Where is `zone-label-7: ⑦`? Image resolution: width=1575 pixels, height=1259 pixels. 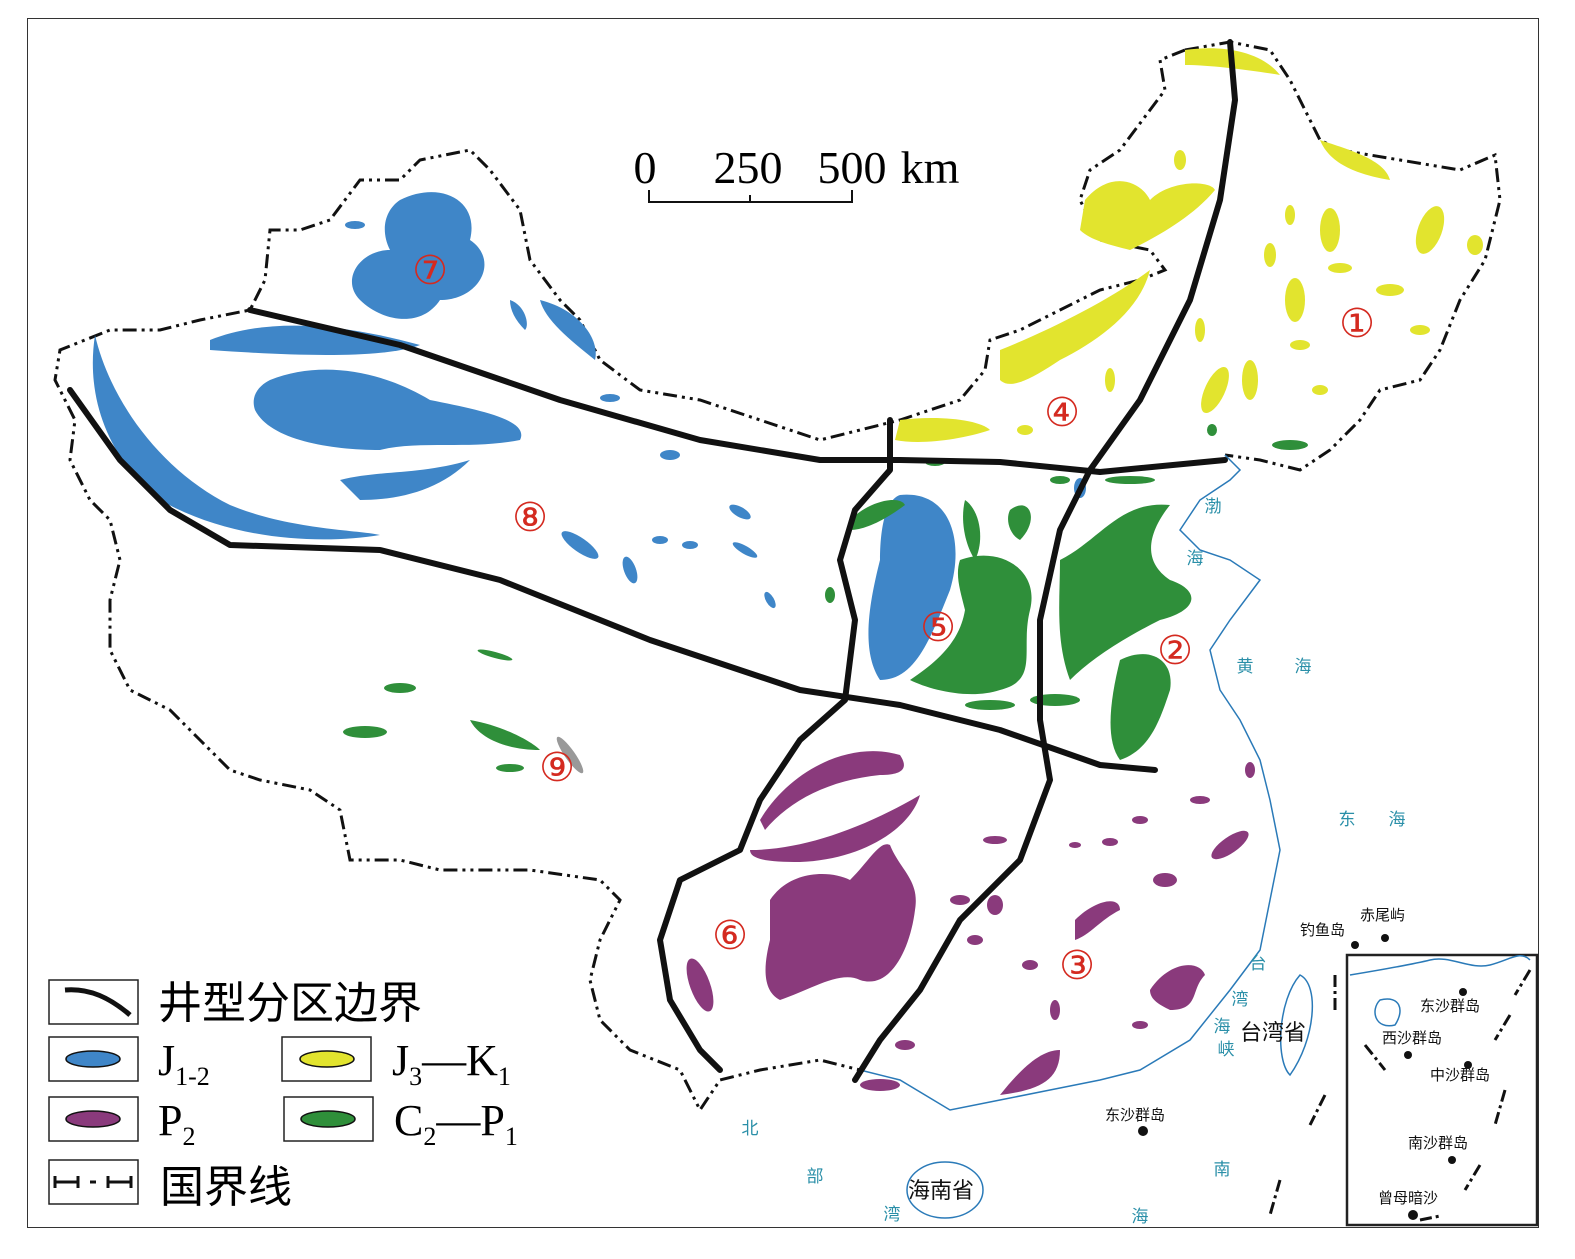
zone-label-7: ⑦ is located at coordinates (430, 270).